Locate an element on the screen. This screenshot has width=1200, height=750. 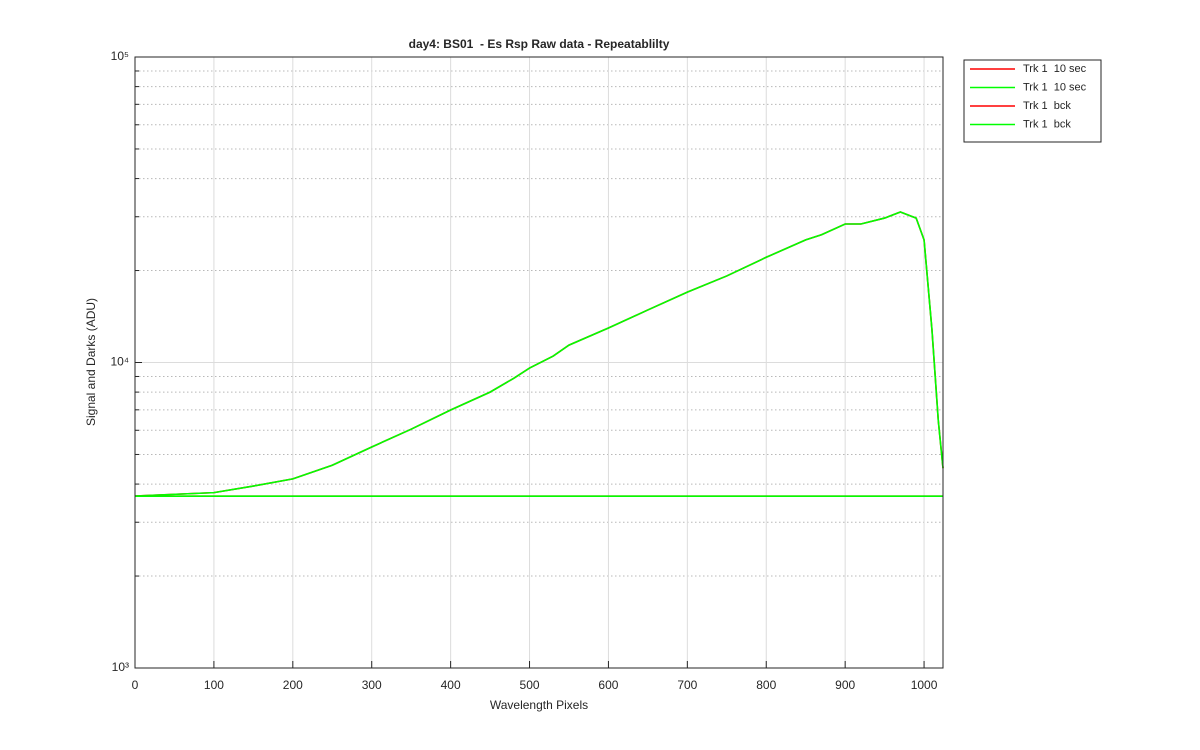
x-axis-label: Wavelength Pixels is located at coordinates (539, 705).